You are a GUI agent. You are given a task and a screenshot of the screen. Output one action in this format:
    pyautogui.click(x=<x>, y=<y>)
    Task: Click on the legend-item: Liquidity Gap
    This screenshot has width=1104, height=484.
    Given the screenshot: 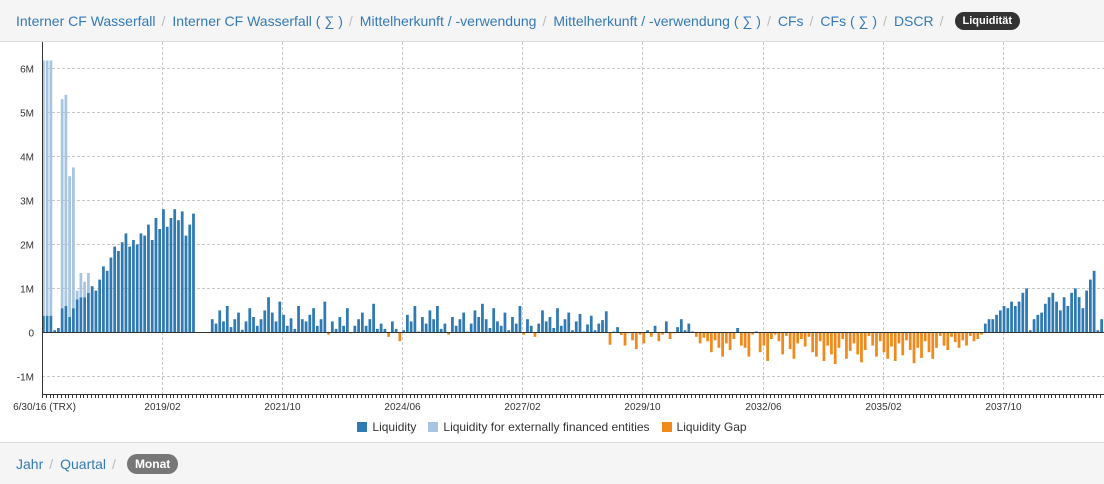 What is the action you would take?
    pyautogui.click(x=704, y=427)
    